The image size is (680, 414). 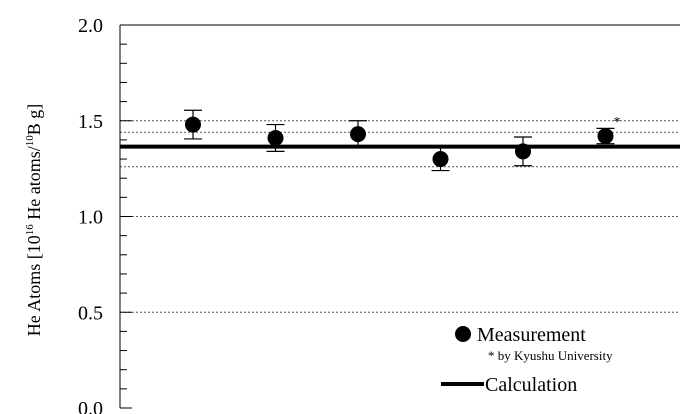 I want to click on y-tick-label: 0.0, so click(x=90, y=406).